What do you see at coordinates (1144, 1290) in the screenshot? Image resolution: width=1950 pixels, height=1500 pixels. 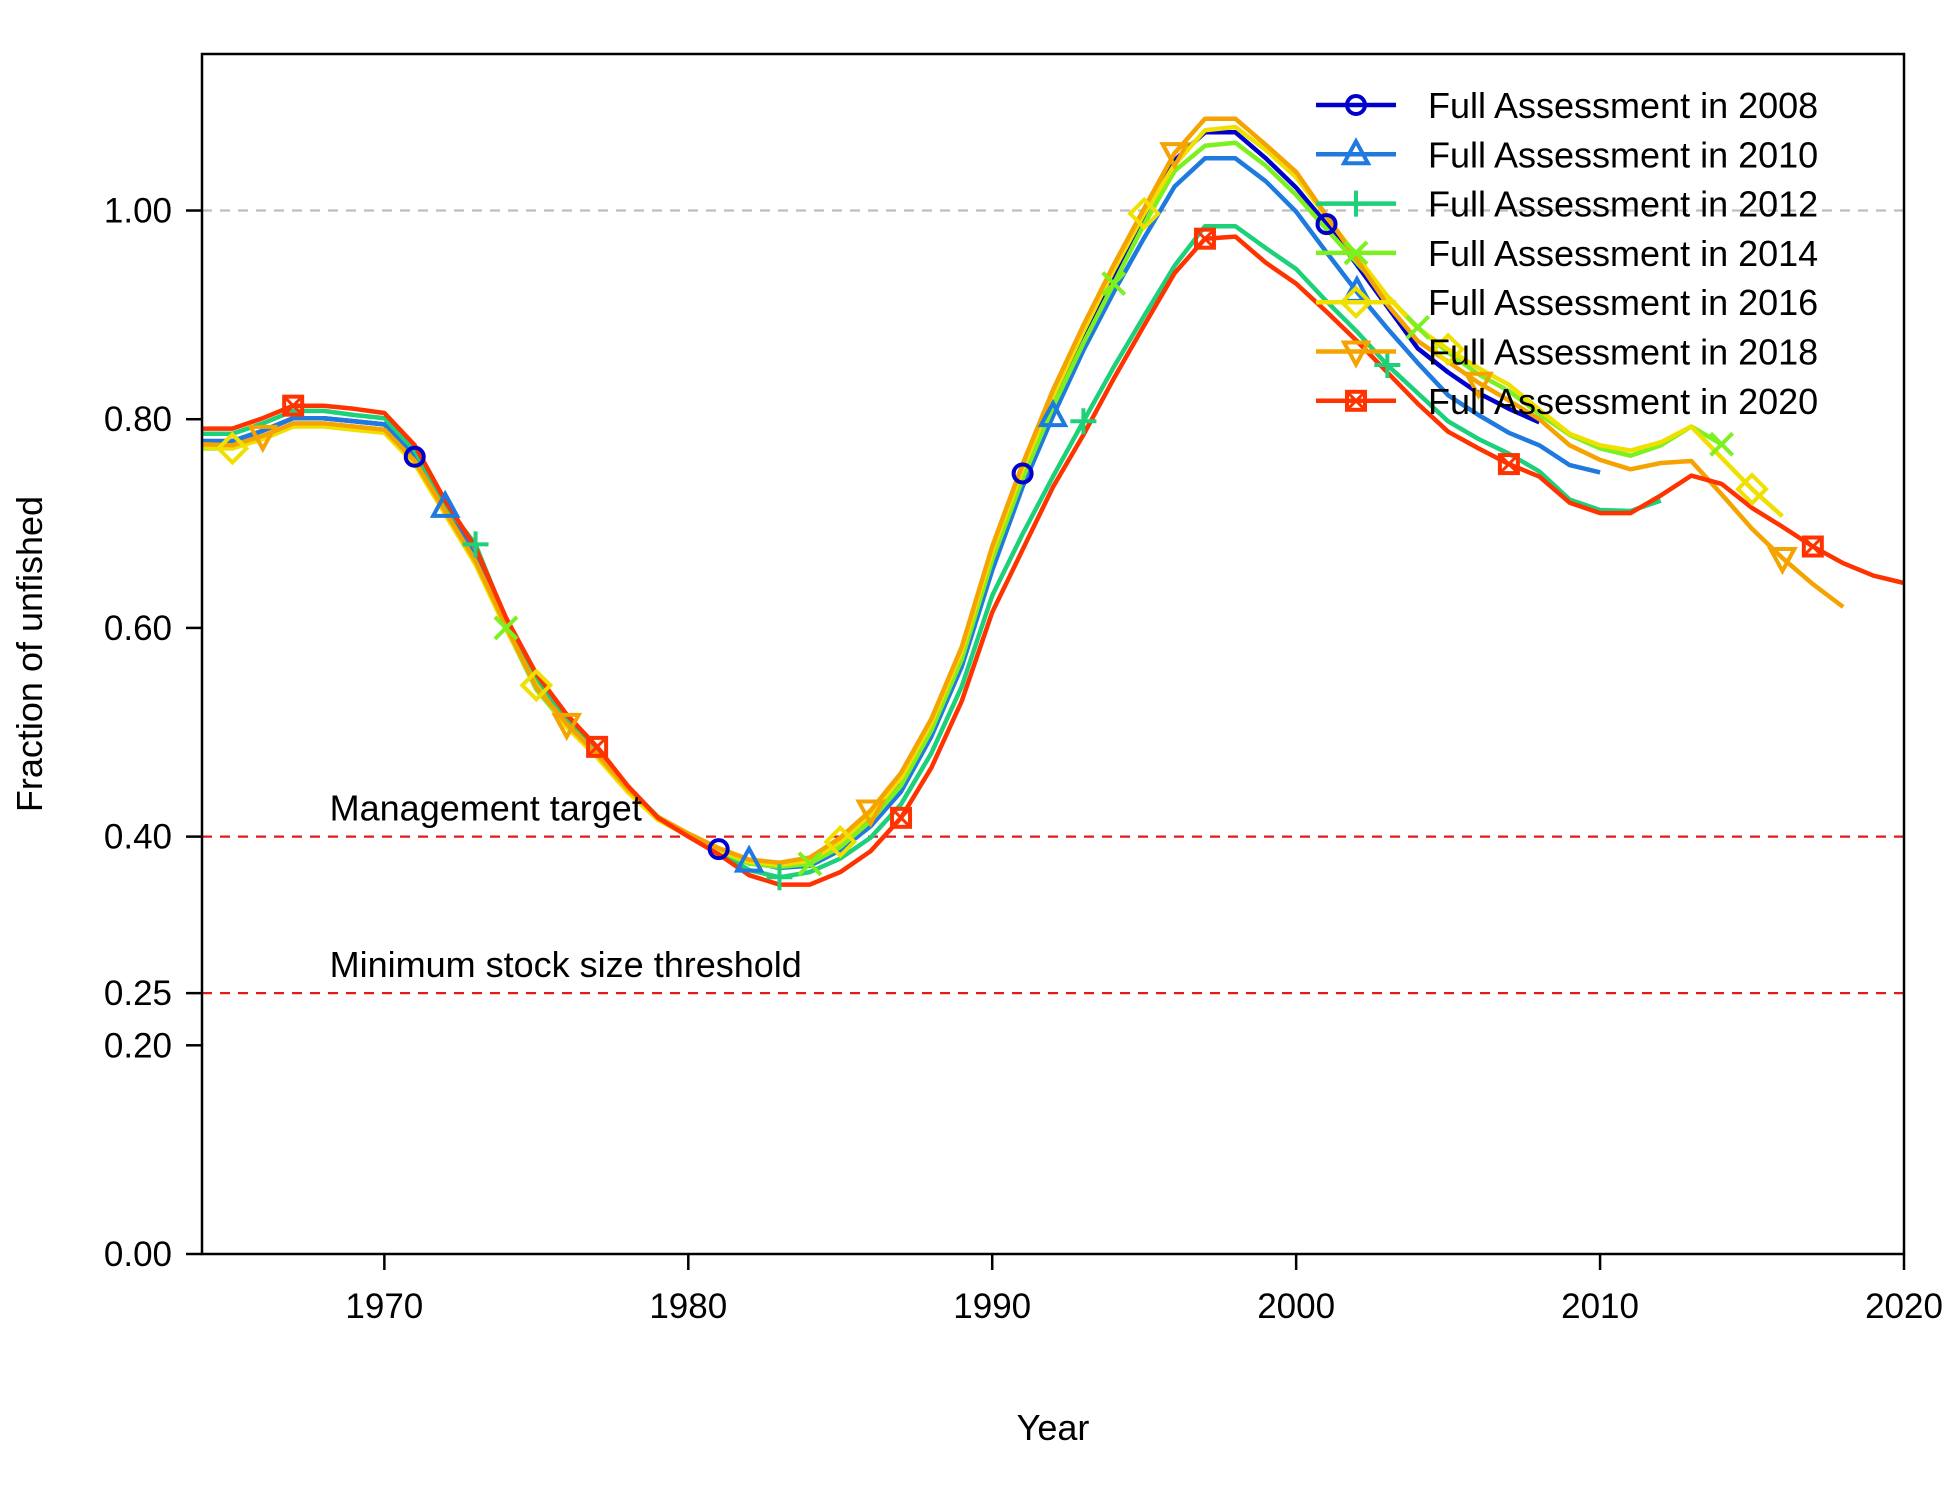 I see `x-axis: 1970 1980 1990 2000 2010 2020` at bounding box center [1144, 1290].